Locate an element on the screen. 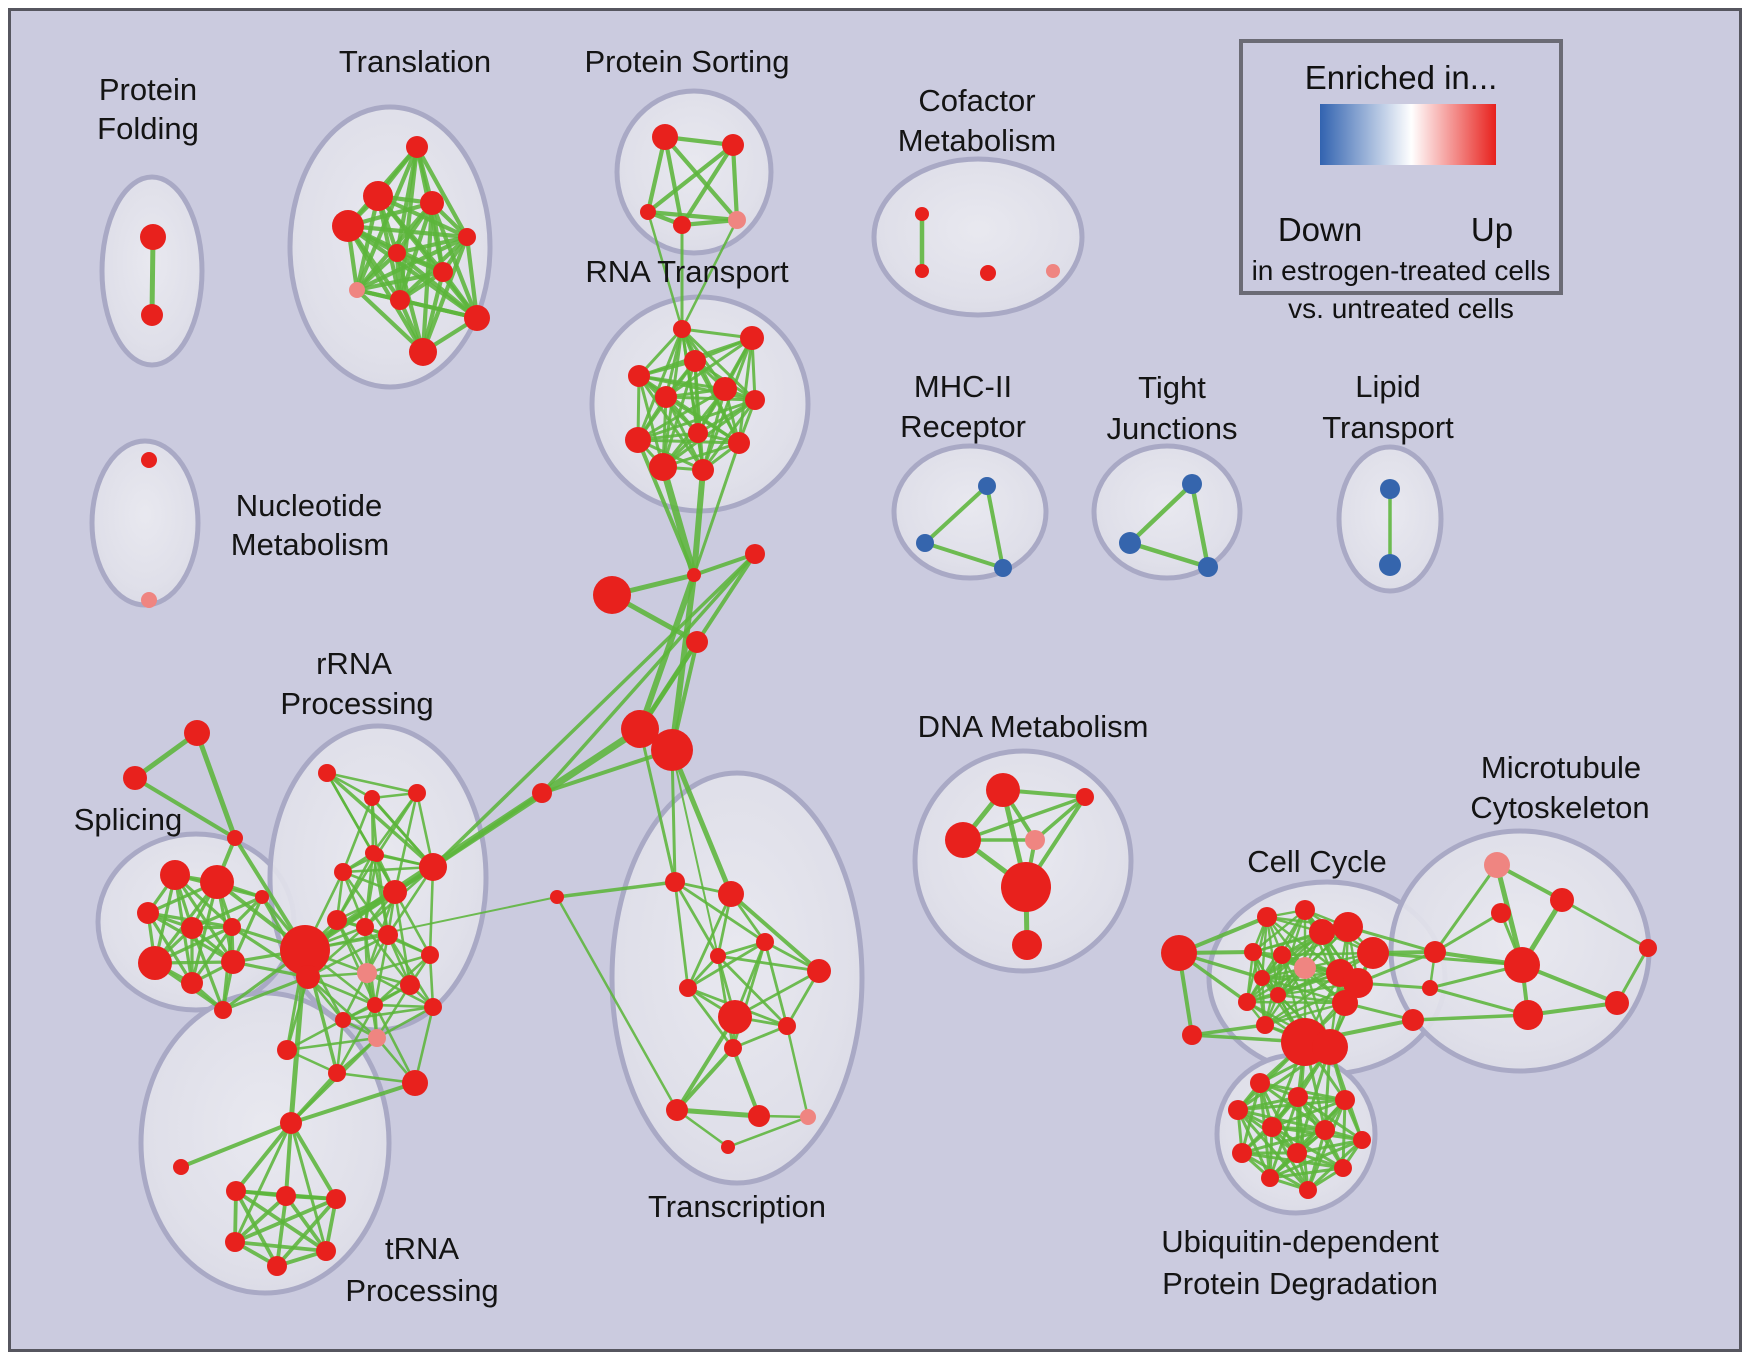  network-node-m3 is located at coordinates (697, 642).